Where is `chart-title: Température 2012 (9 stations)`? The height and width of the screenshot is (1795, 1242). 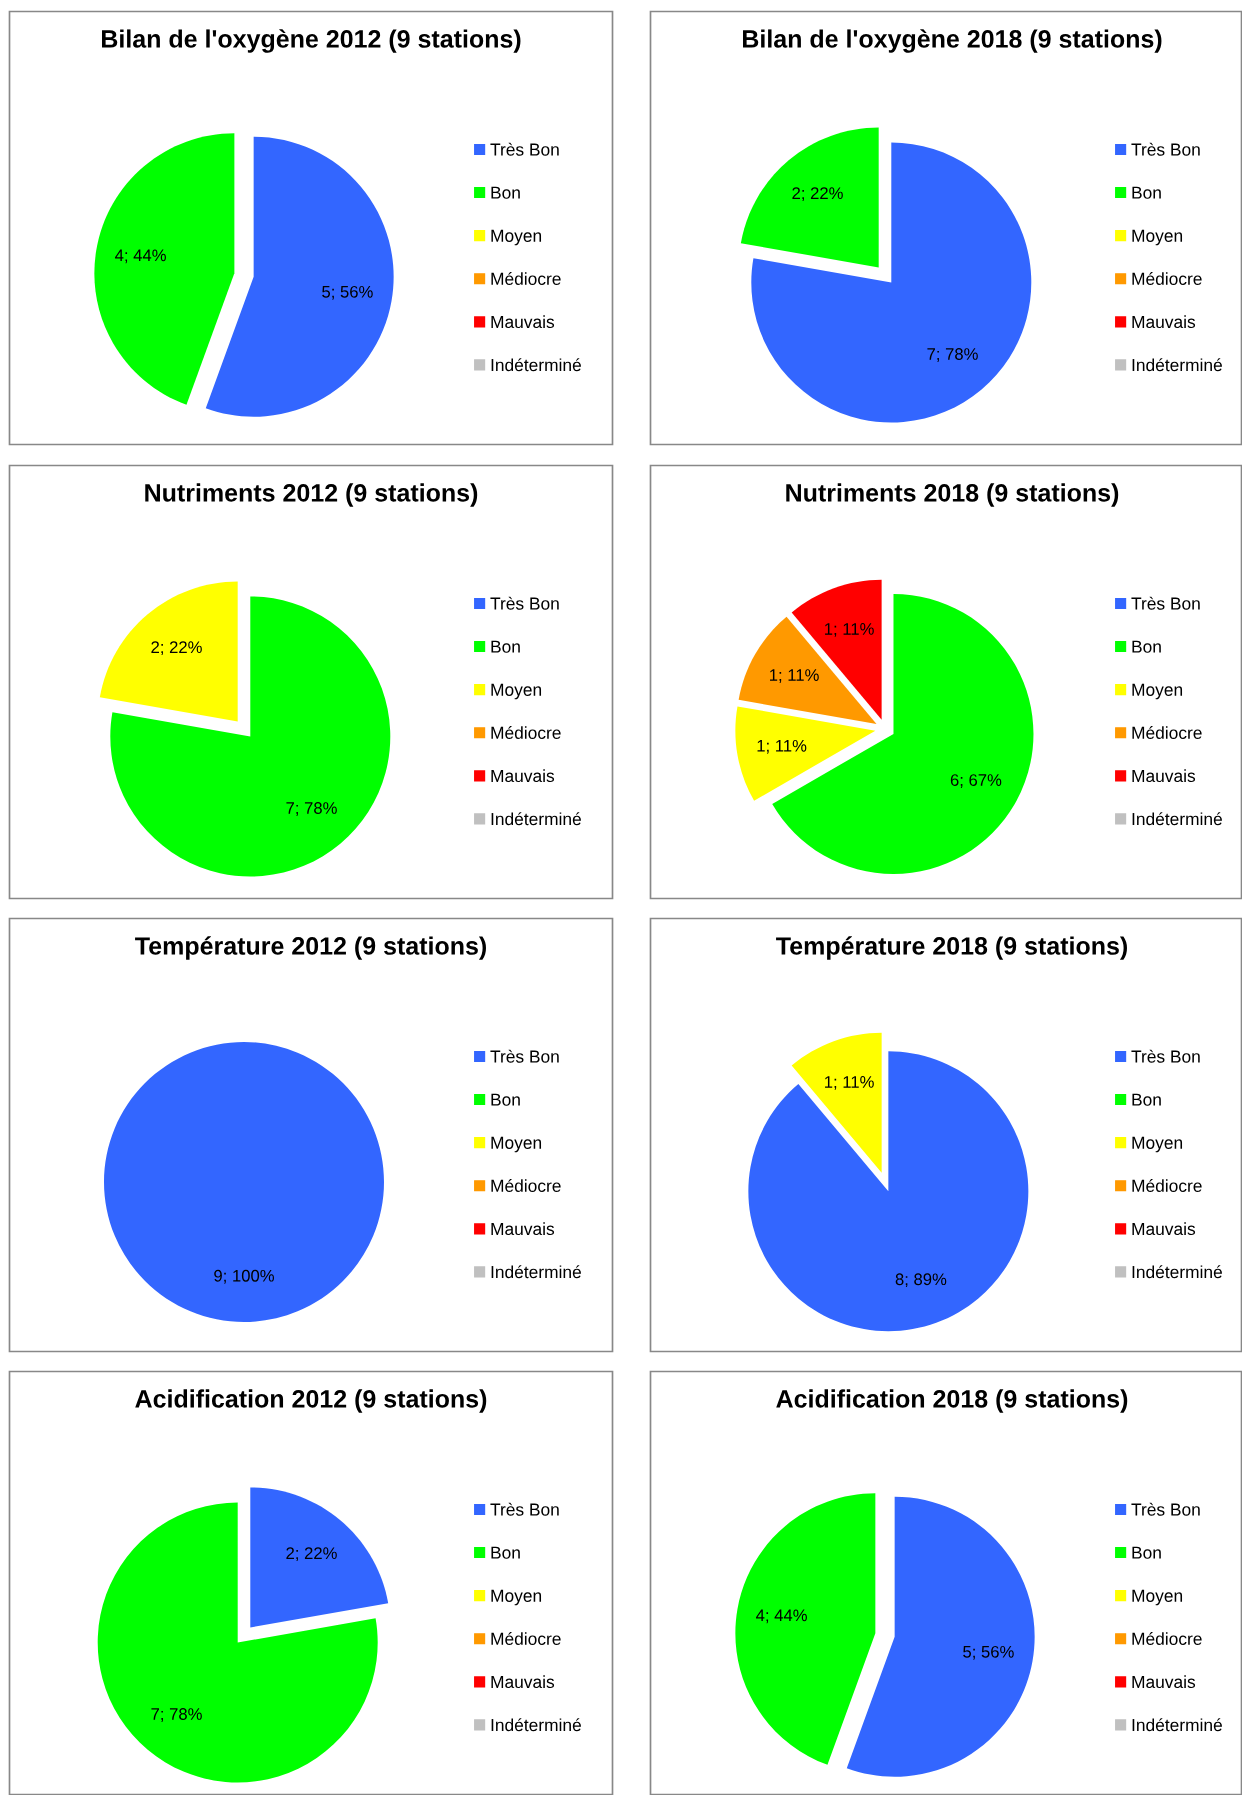
chart-title: Température 2012 (9 stations) is located at coordinates (310, 948).